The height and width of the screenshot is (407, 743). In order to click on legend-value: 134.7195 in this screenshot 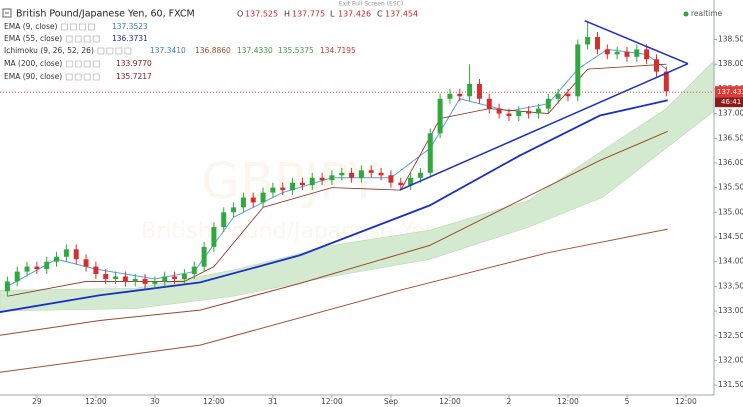, I will do `click(338, 50)`.